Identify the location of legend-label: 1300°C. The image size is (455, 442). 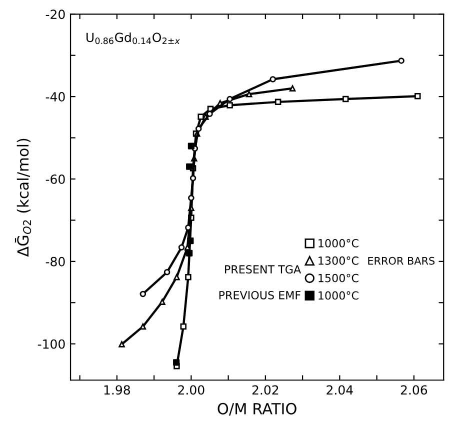
(338, 260).